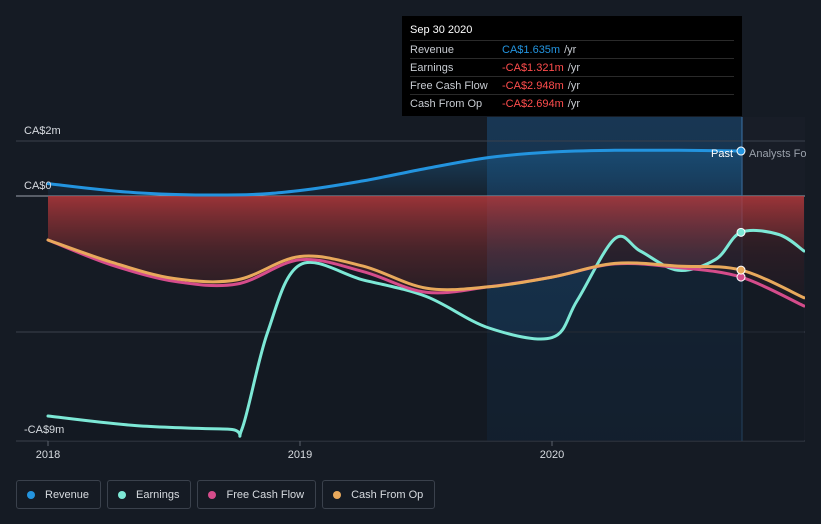 Image resolution: width=821 pixels, height=524 pixels. I want to click on series-markers, so click(741, 214).